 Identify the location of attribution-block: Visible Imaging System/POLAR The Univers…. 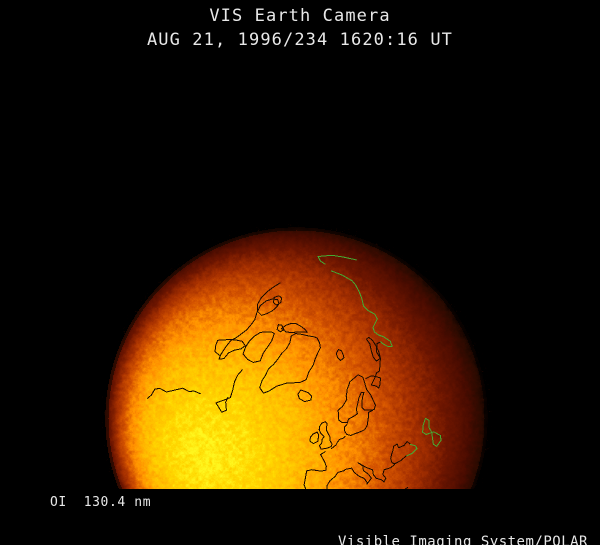
(445, 518).